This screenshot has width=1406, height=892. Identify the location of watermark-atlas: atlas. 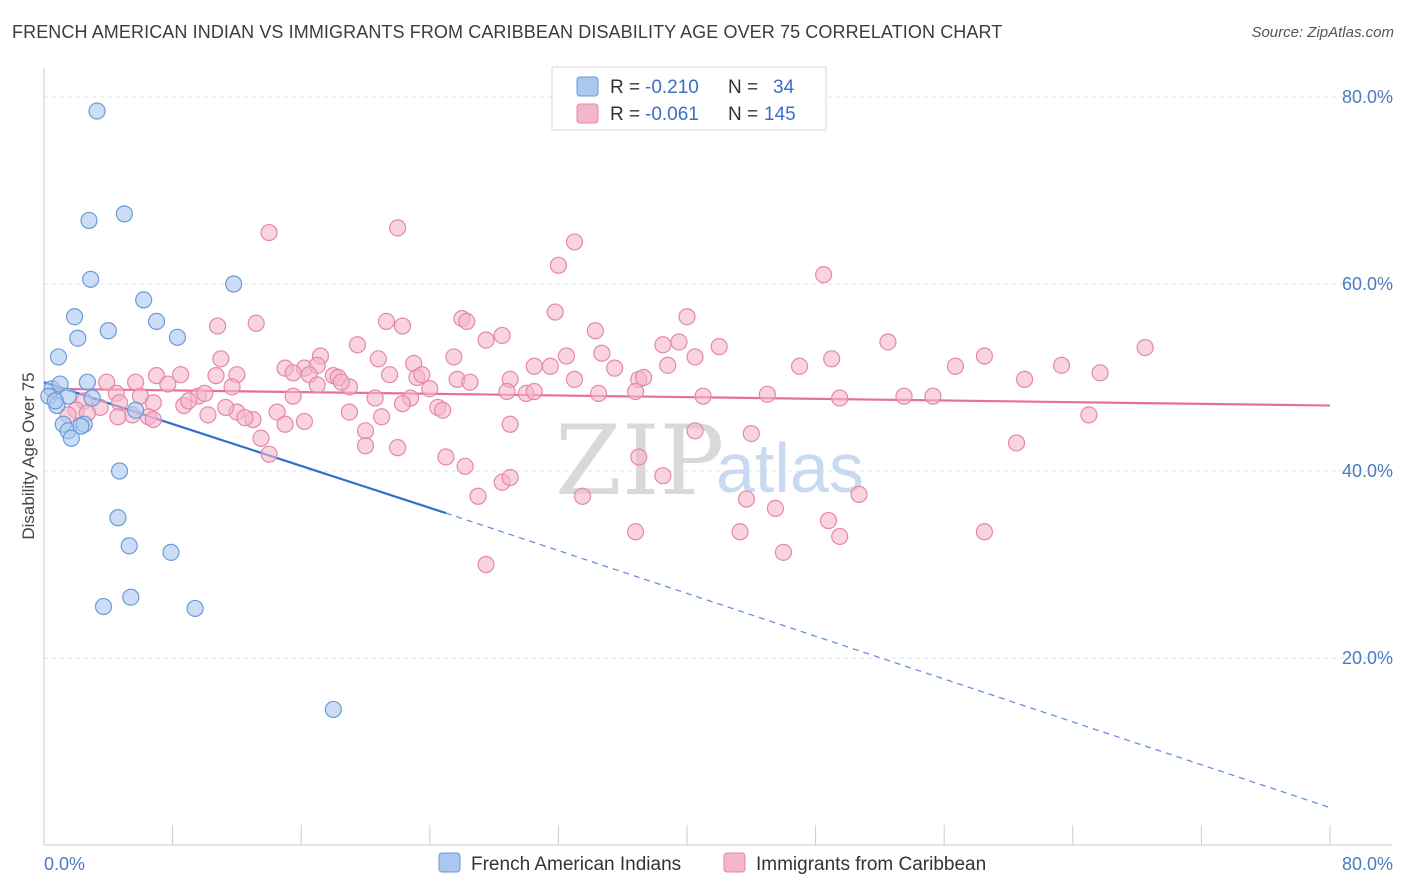
(790, 468).